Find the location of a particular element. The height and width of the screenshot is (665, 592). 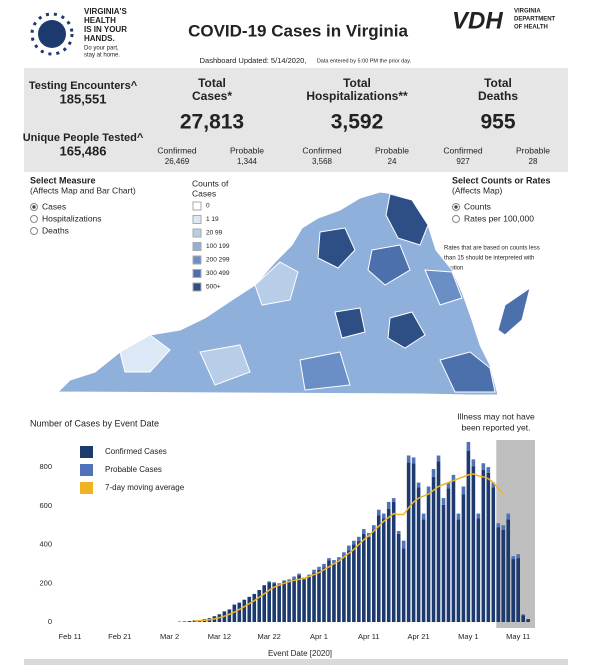

confirmed-value: 3,568 is located at coordinates (322, 161).